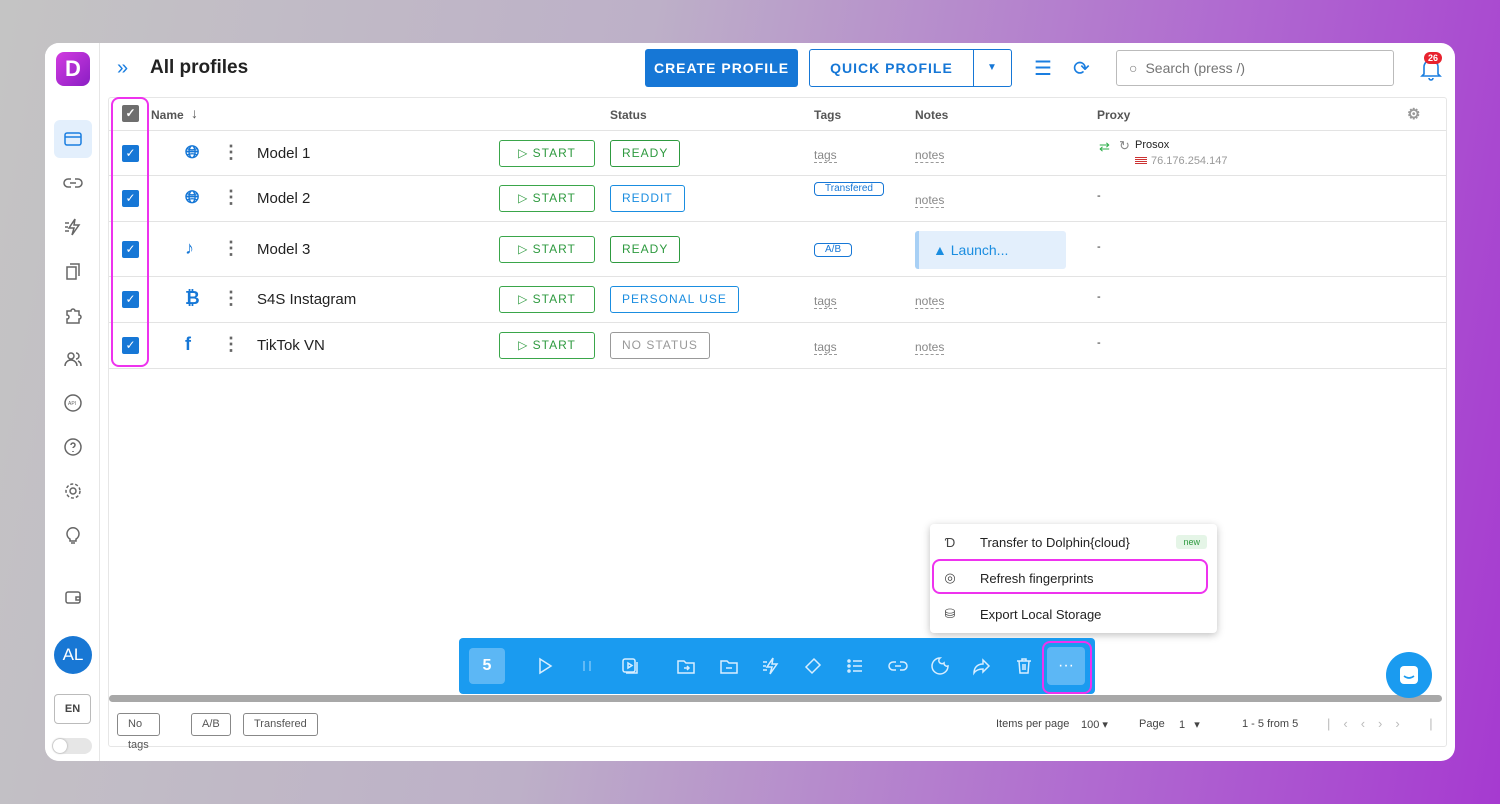 The height and width of the screenshot is (804, 1500). I want to click on automation-icon, so click(771, 666).